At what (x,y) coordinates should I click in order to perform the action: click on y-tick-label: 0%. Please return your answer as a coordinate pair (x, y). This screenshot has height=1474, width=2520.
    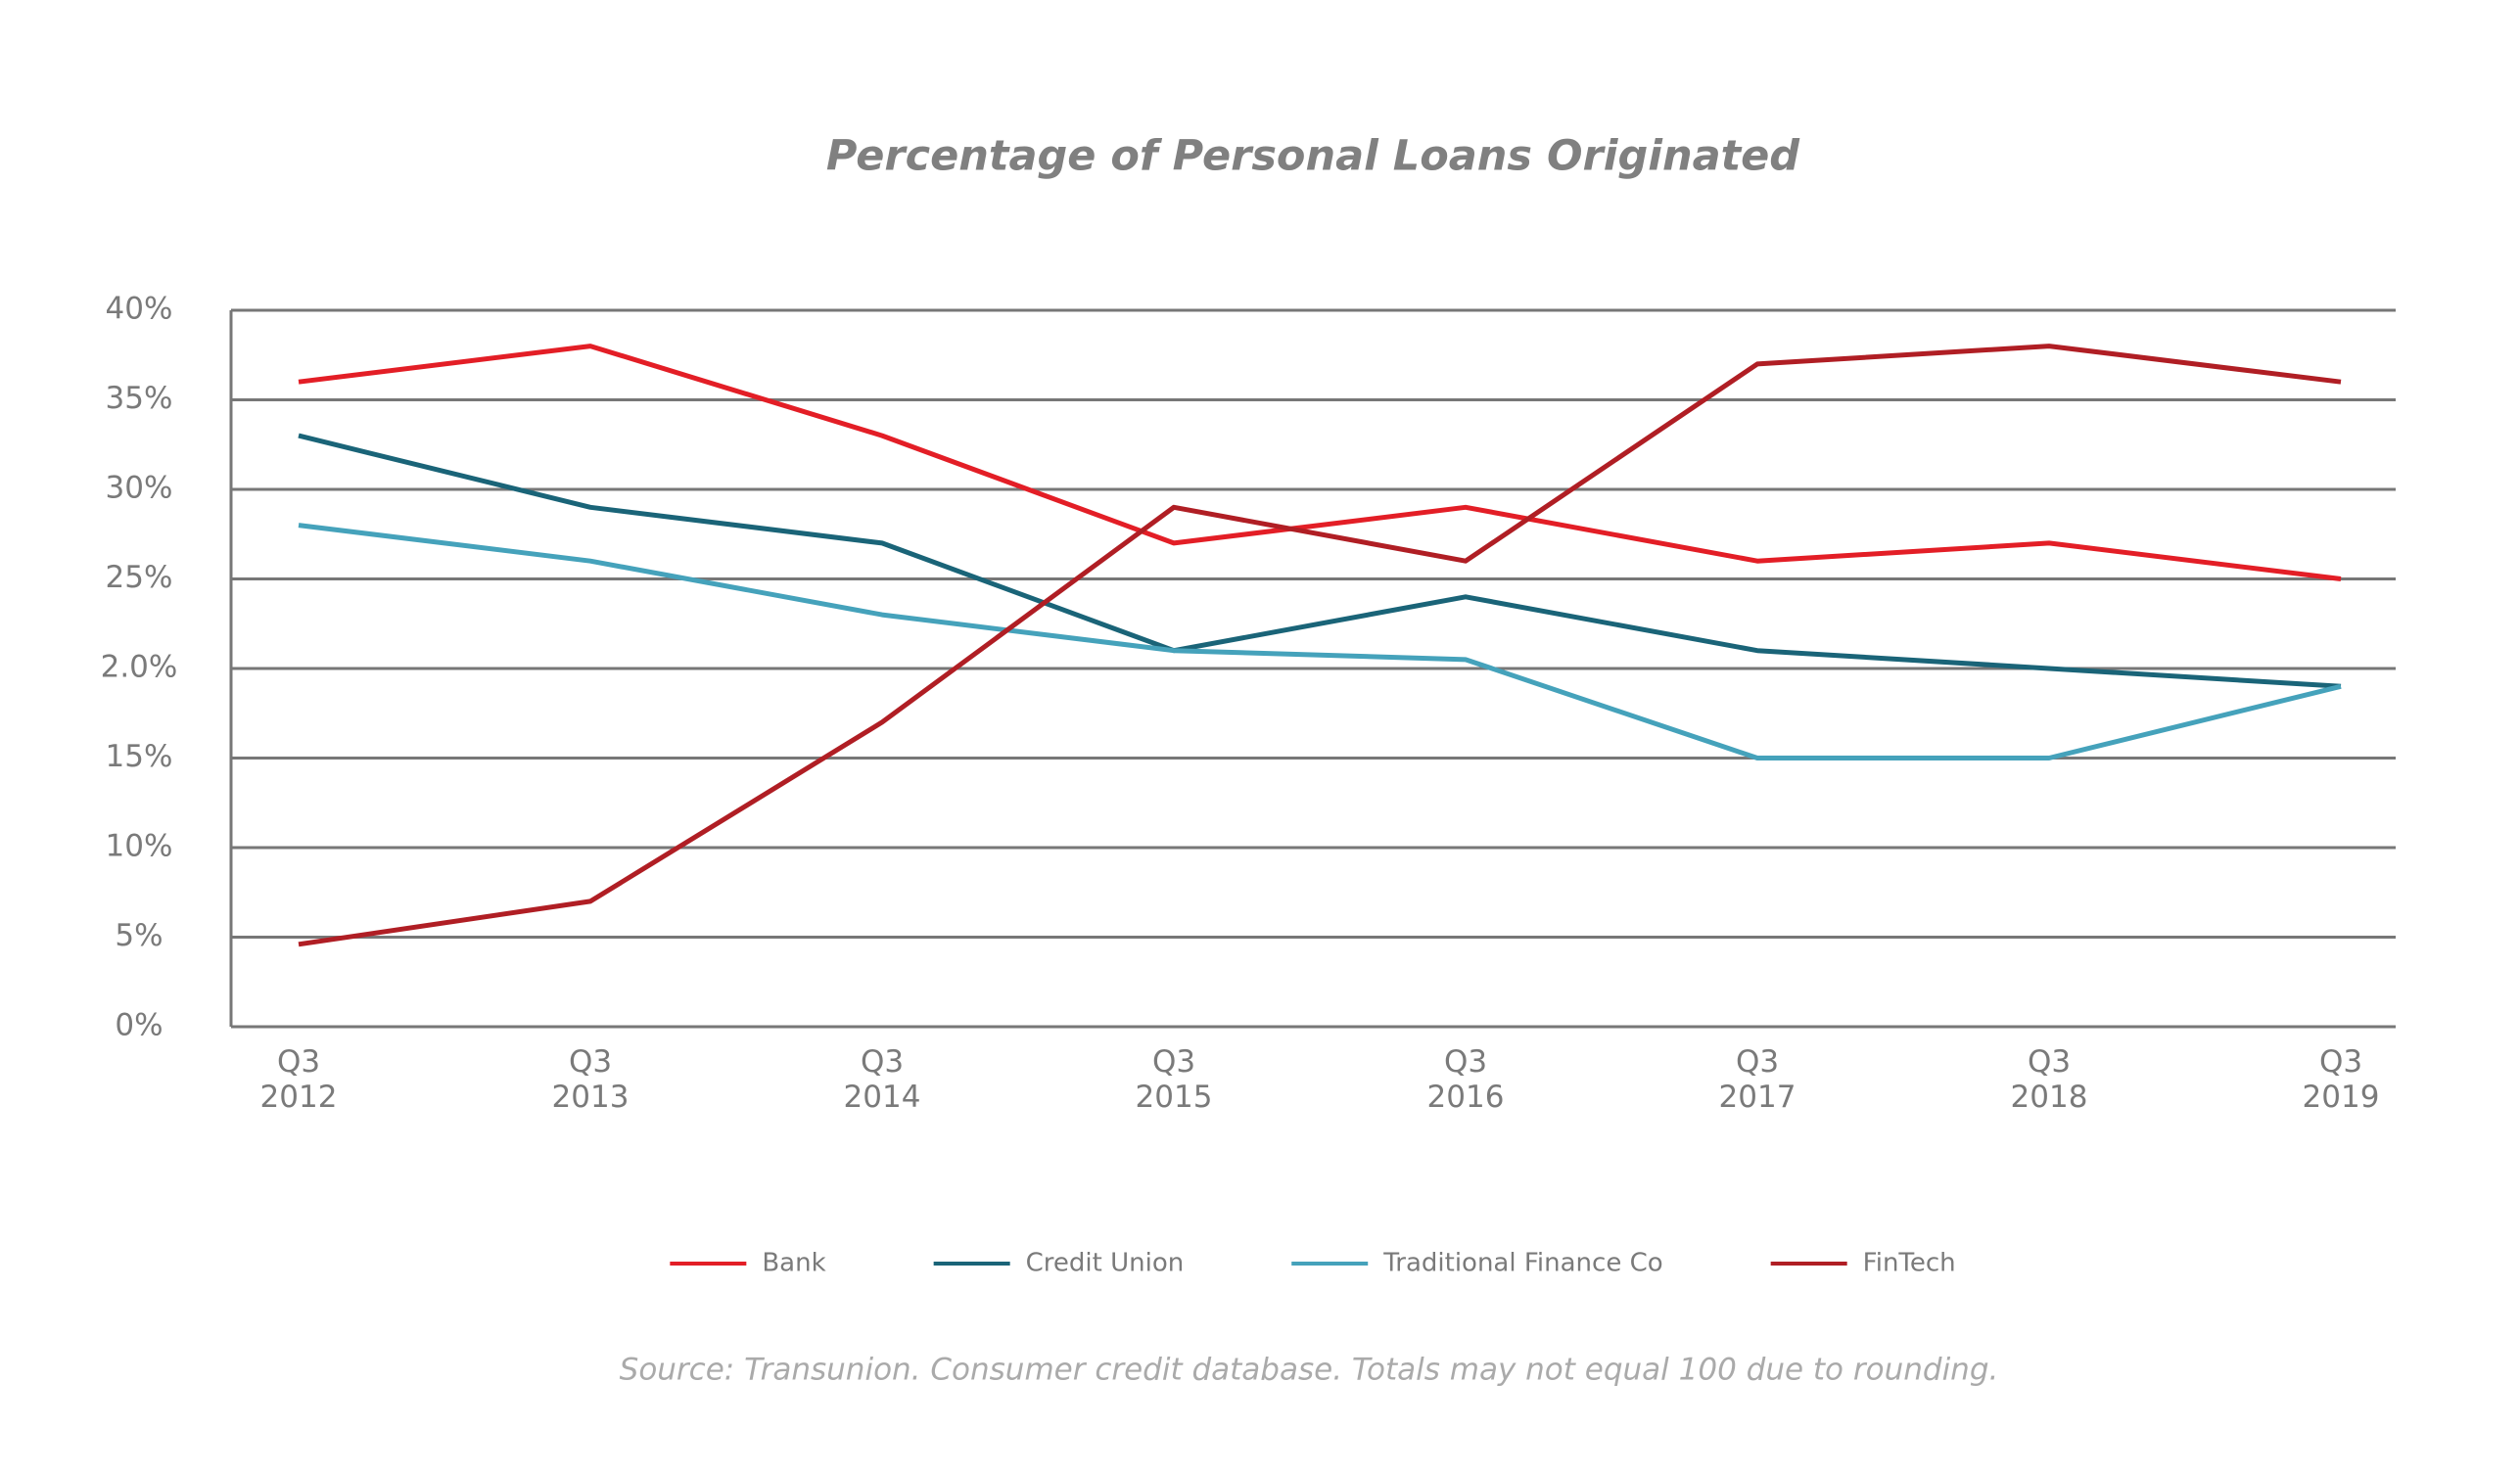
    Looking at the image, I should click on (139, 1025).